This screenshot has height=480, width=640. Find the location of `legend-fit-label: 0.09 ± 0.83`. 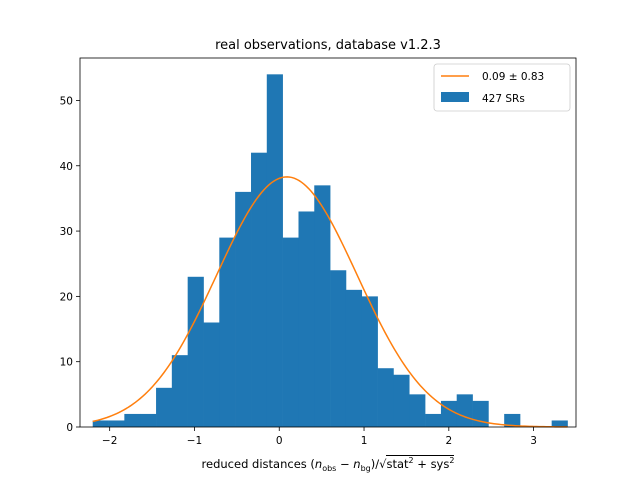

legend-fit-label: 0.09 ± 0.83 is located at coordinates (513, 77).